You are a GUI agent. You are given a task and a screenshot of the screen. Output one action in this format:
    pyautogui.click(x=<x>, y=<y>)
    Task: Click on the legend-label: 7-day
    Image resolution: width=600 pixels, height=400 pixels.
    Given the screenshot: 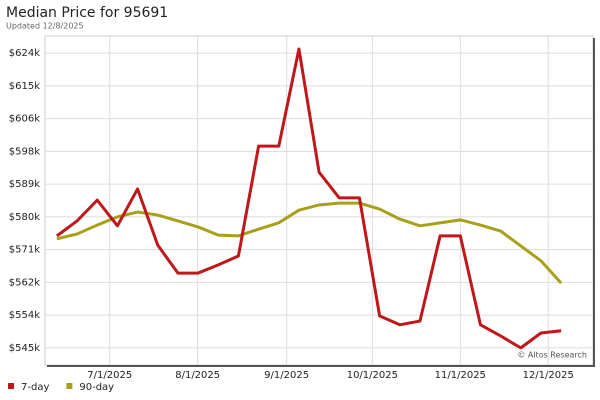 What is the action you would take?
    pyautogui.click(x=35, y=387)
    